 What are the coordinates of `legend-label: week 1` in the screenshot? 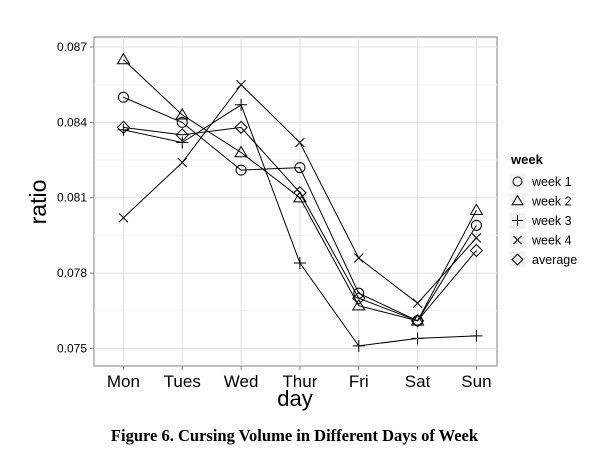 It's located at (551, 182).